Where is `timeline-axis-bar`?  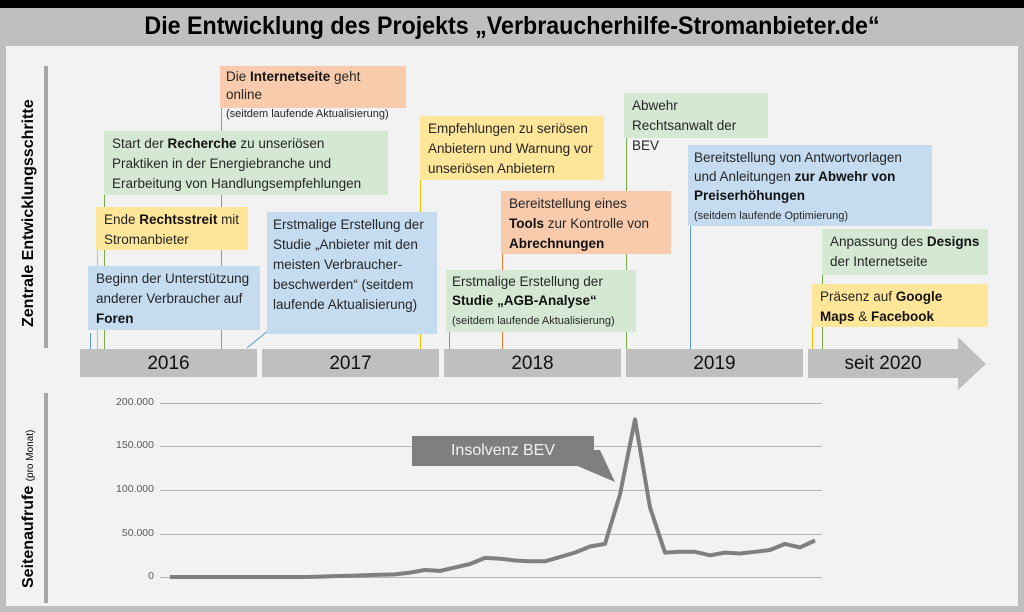
timeline-axis-bar is located at coordinates (46, 207).